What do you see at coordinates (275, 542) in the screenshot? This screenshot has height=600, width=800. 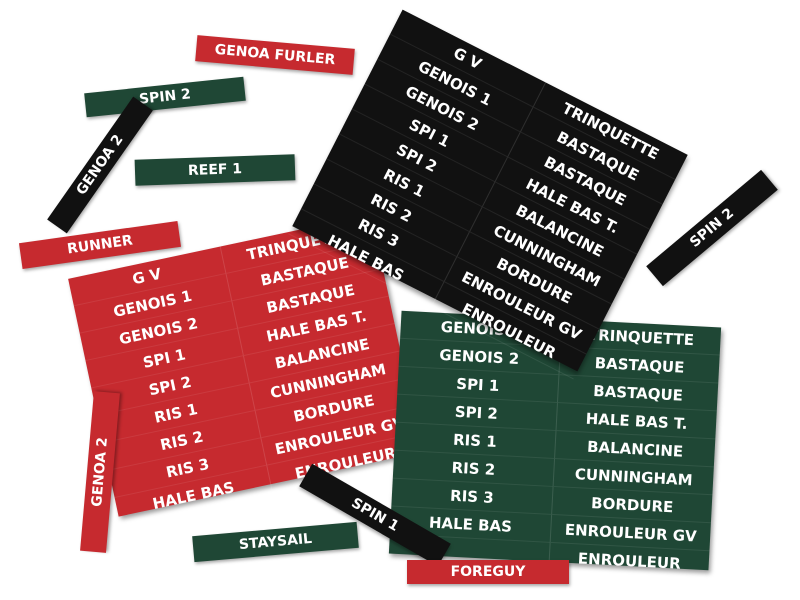 I see `loose-label: STAYSAIL` at bounding box center [275, 542].